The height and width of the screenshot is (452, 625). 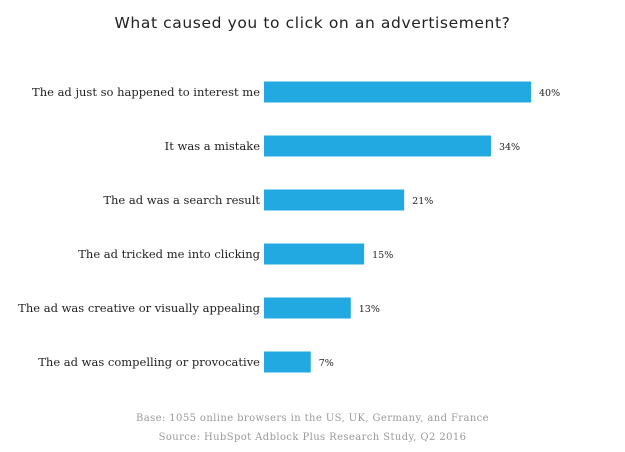 What do you see at coordinates (549, 93) in the screenshot?
I see `value-label: 40%` at bounding box center [549, 93].